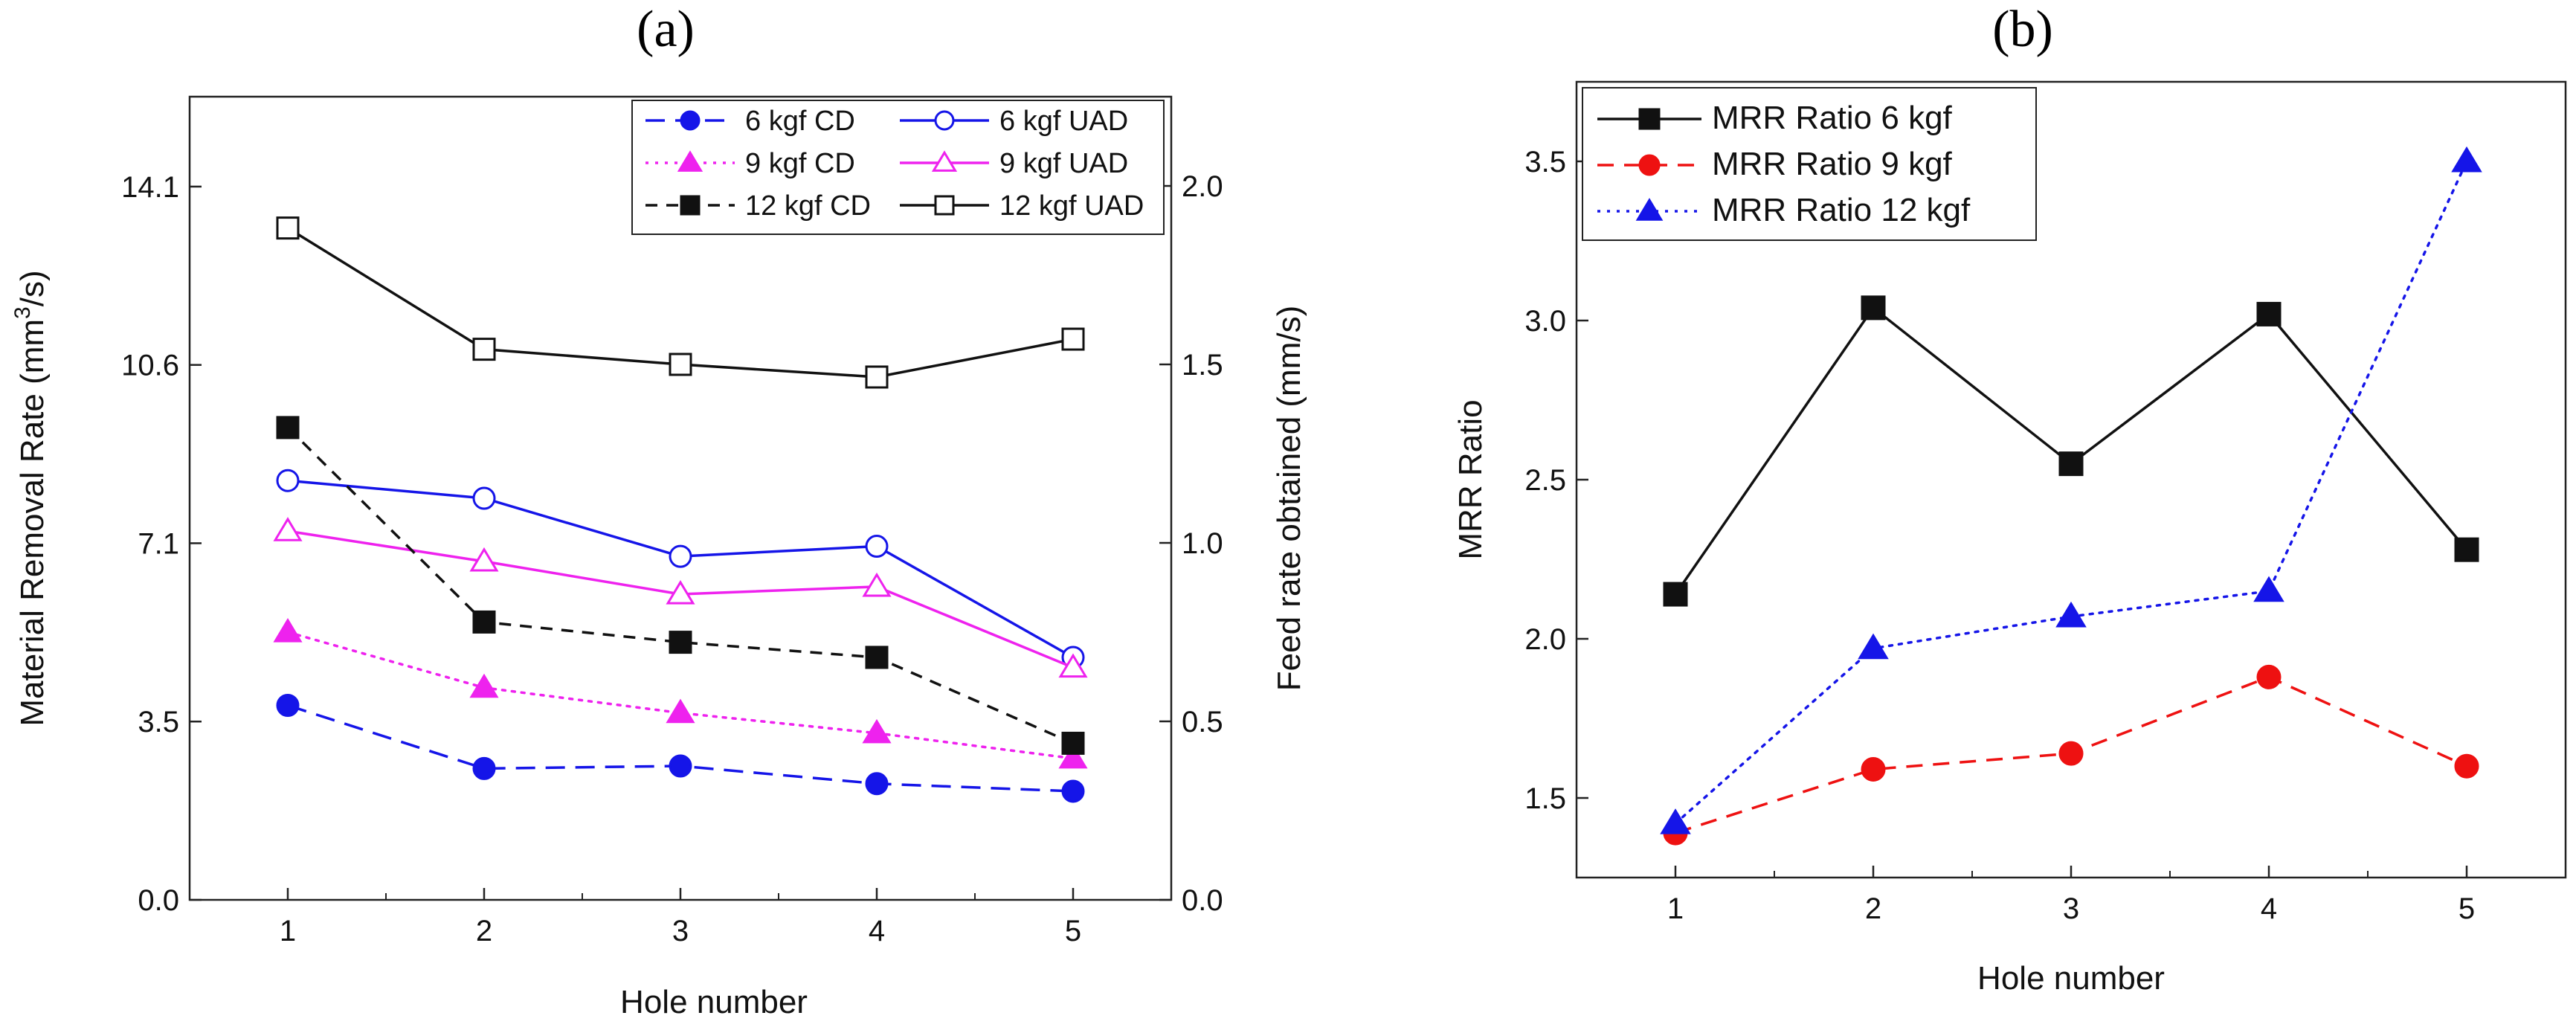 The width and height of the screenshot is (2576, 1030). Describe the element at coordinates (800, 122) in the screenshot. I see `legend-label: 6 kgf CD` at that location.